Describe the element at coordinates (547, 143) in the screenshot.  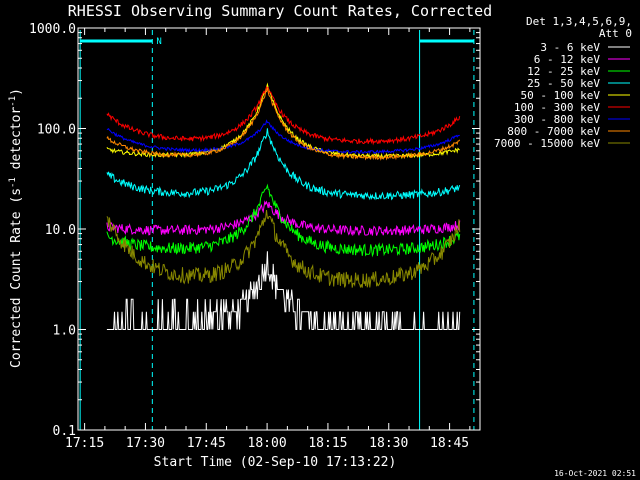
I see `legend-label-9: 7000 - 15000 keV` at that location.